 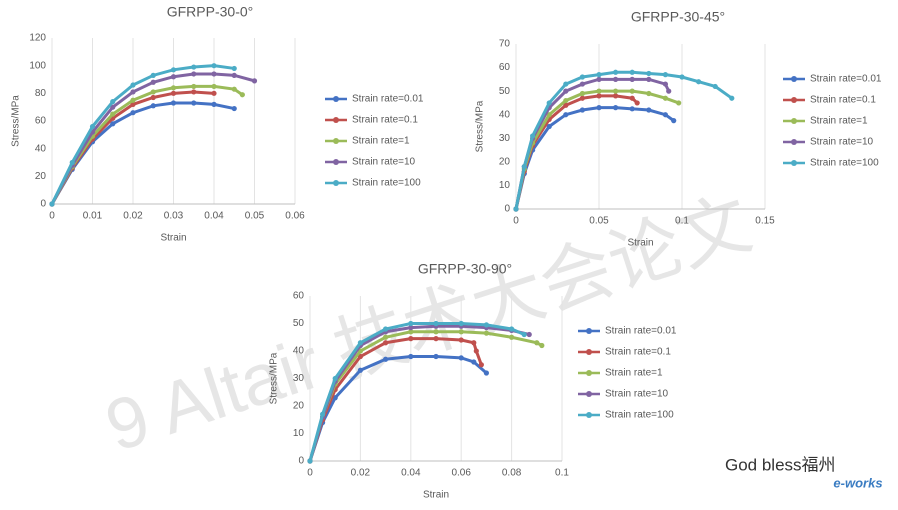 What do you see at coordinates (505, 138) in the screenshot?
I see `y-tick-label: 30` at bounding box center [505, 138].